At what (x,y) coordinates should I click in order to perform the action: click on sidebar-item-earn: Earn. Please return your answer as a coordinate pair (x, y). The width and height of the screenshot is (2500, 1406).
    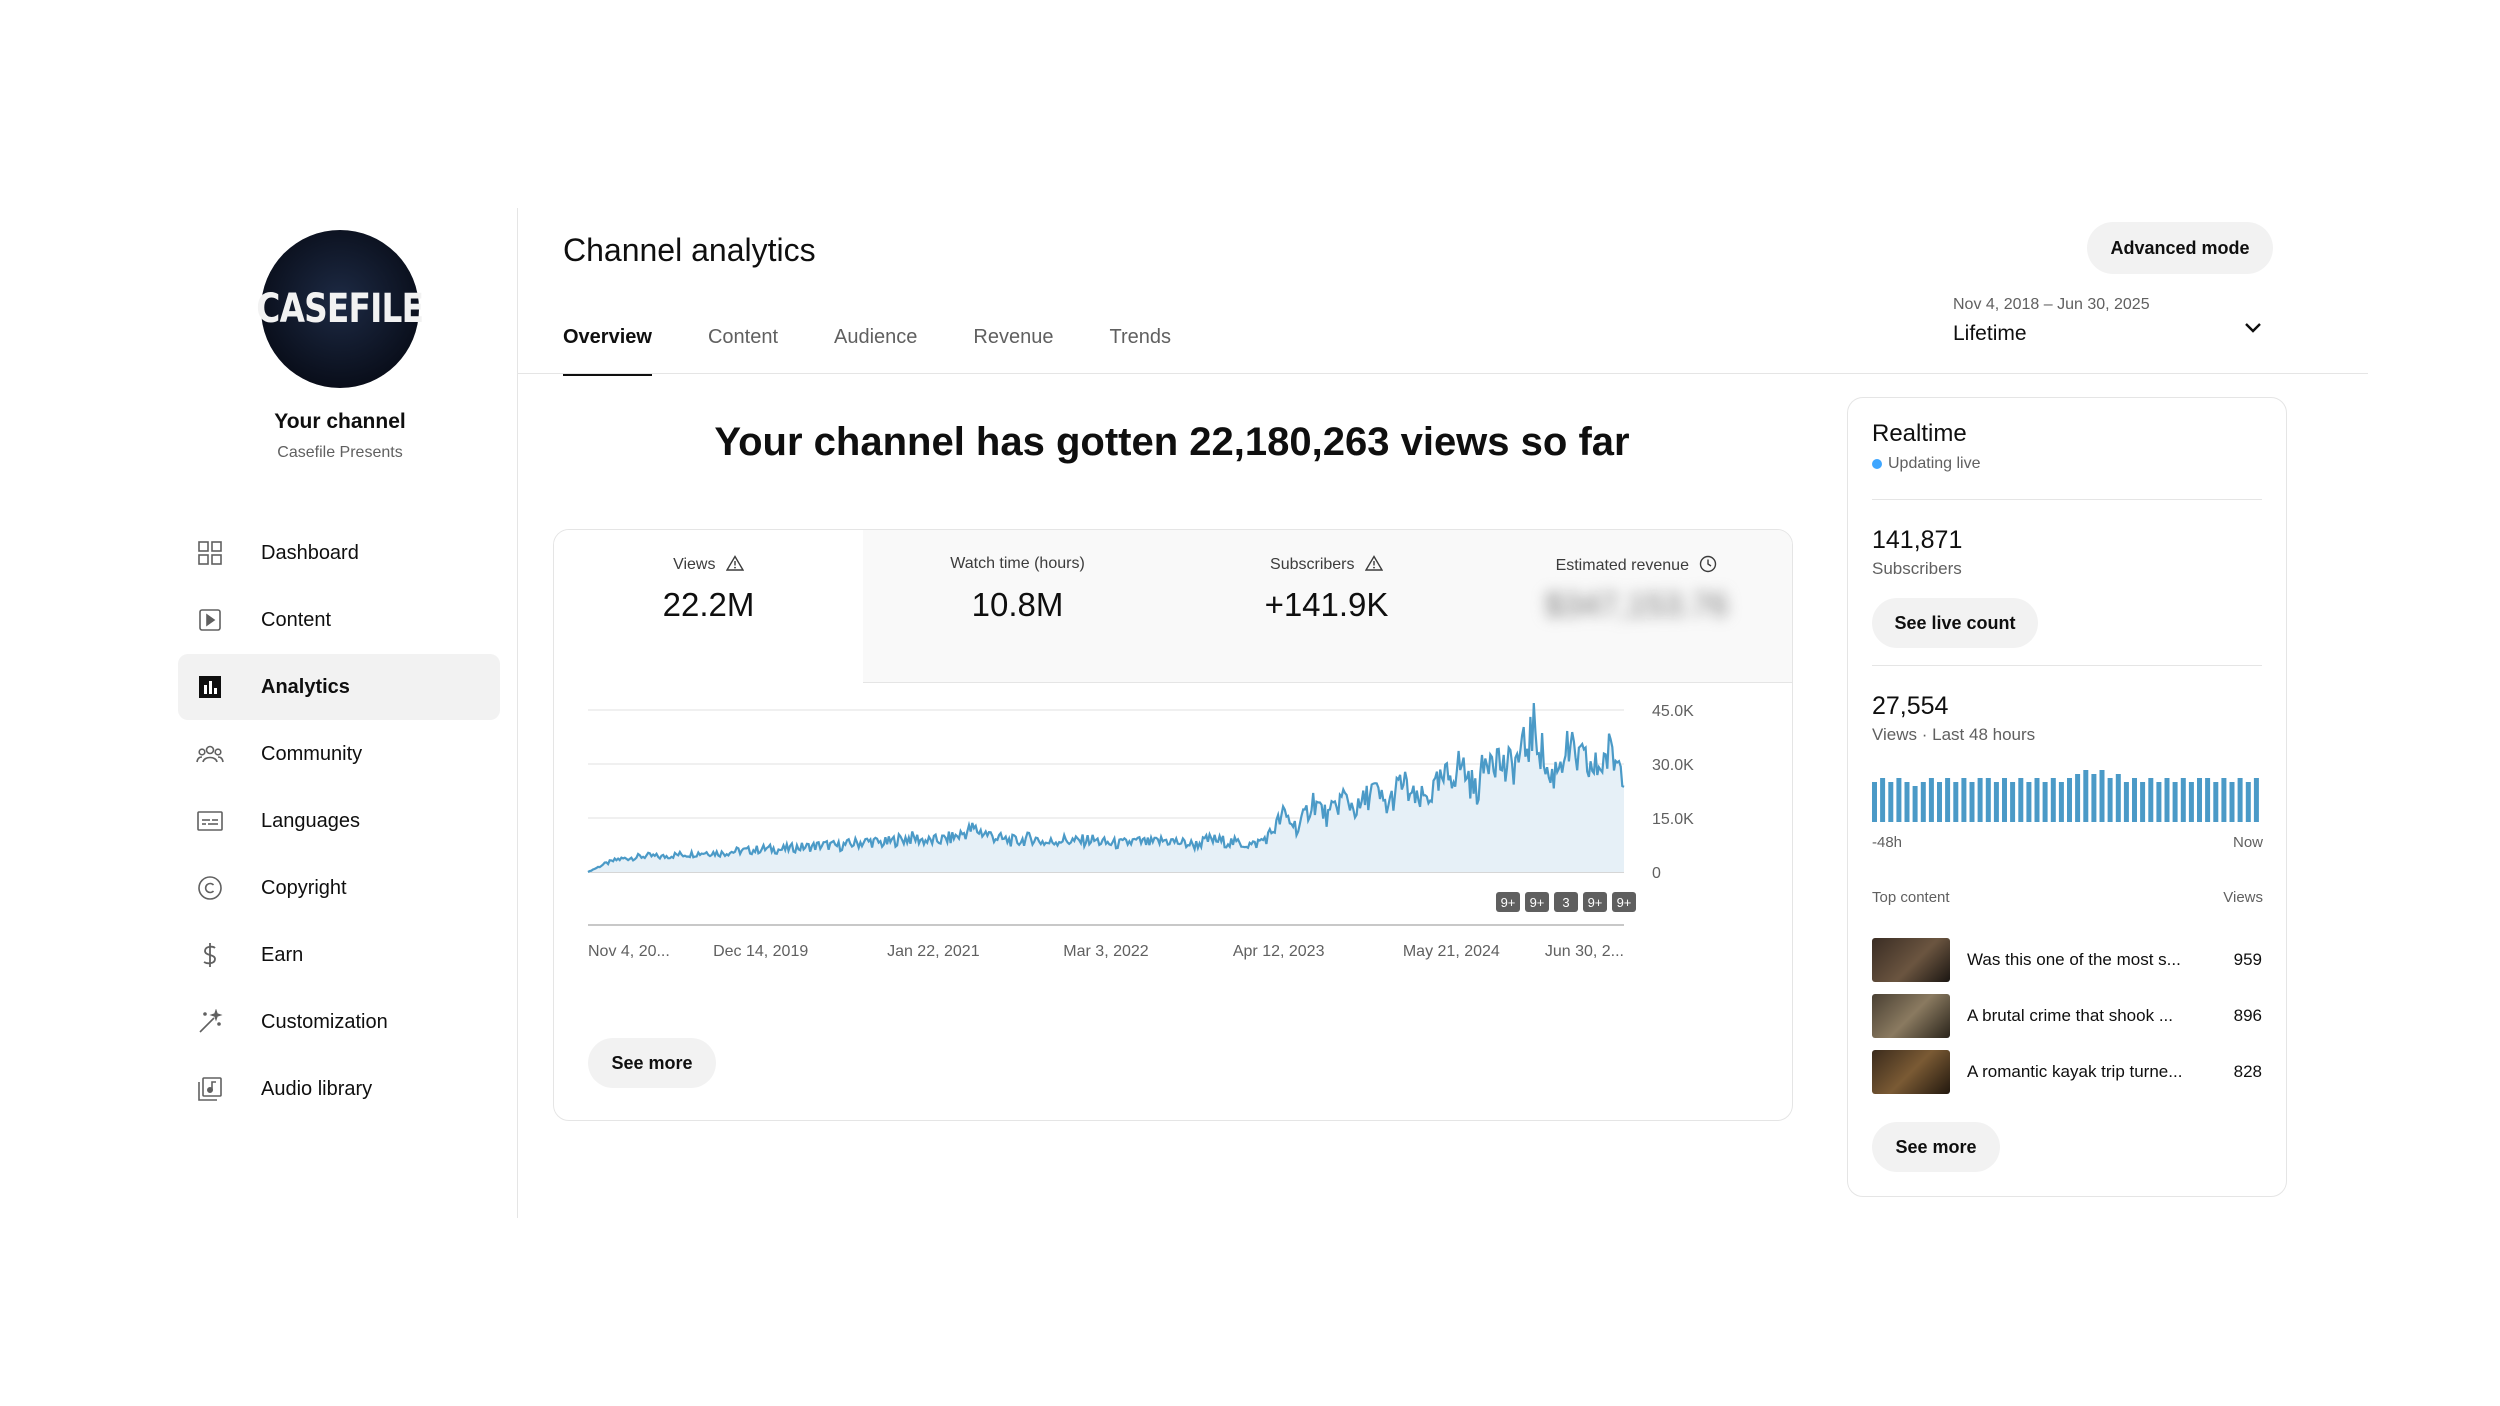
    Looking at the image, I should click on (339, 955).